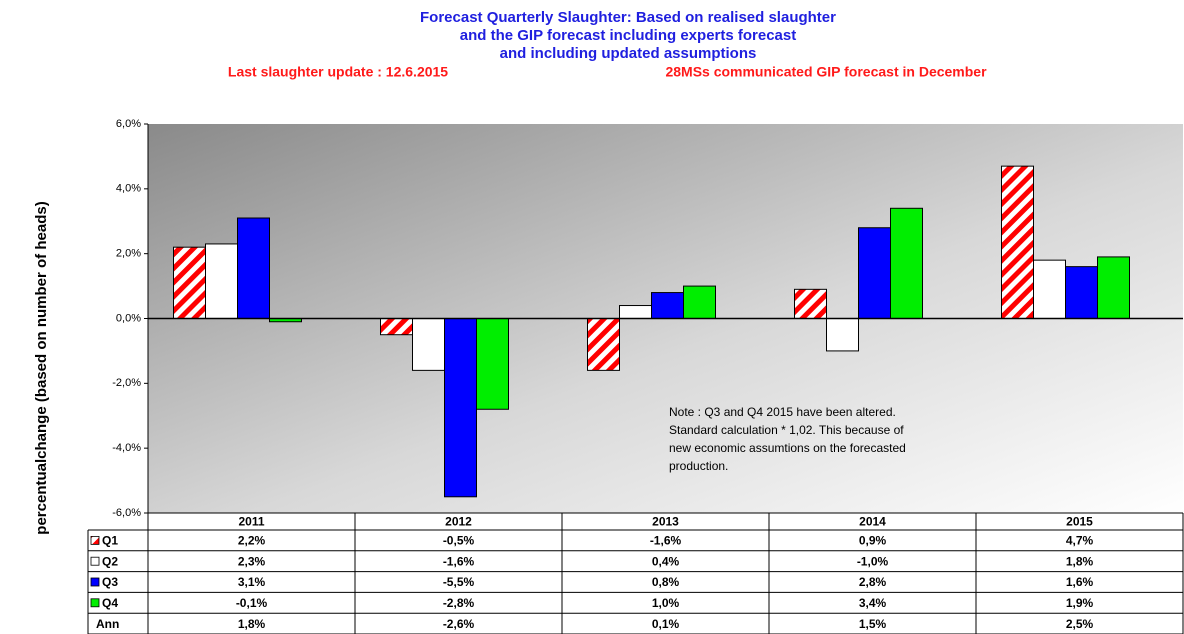 The width and height of the screenshot is (1184, 634). Describe the element at coordinates (458, 522) in the screenshot. I see `x-tick-label: 2012` at that location.